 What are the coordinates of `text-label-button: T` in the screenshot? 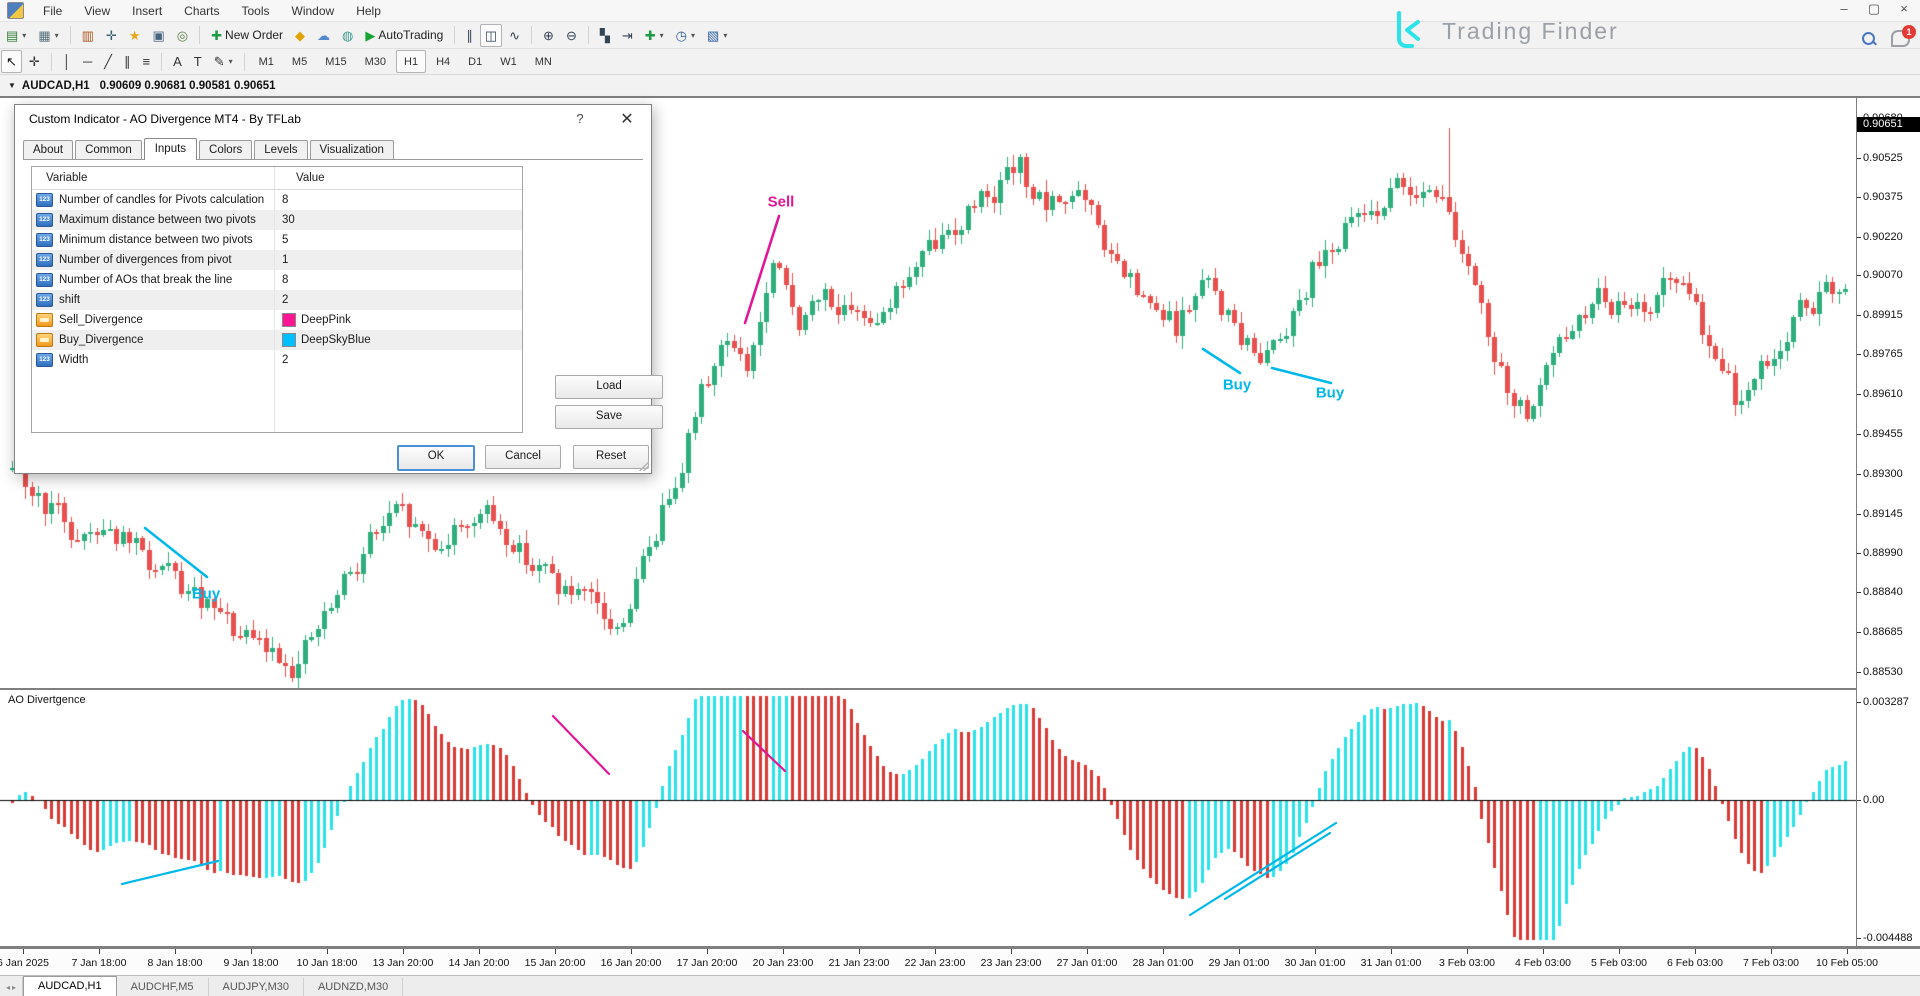 It's located at (198, 61).